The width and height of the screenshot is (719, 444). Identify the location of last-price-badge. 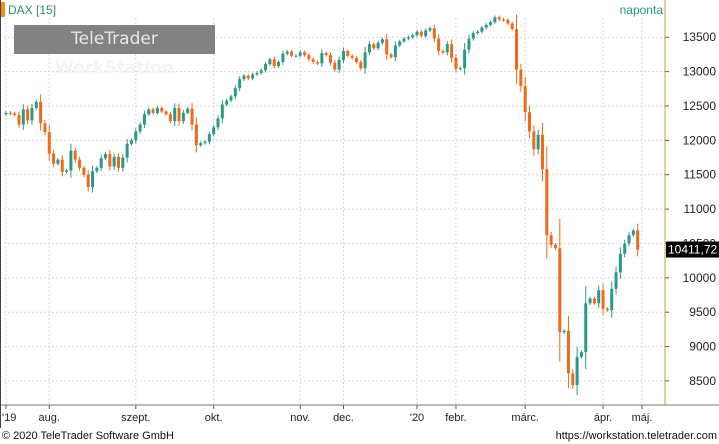
(692, 249).